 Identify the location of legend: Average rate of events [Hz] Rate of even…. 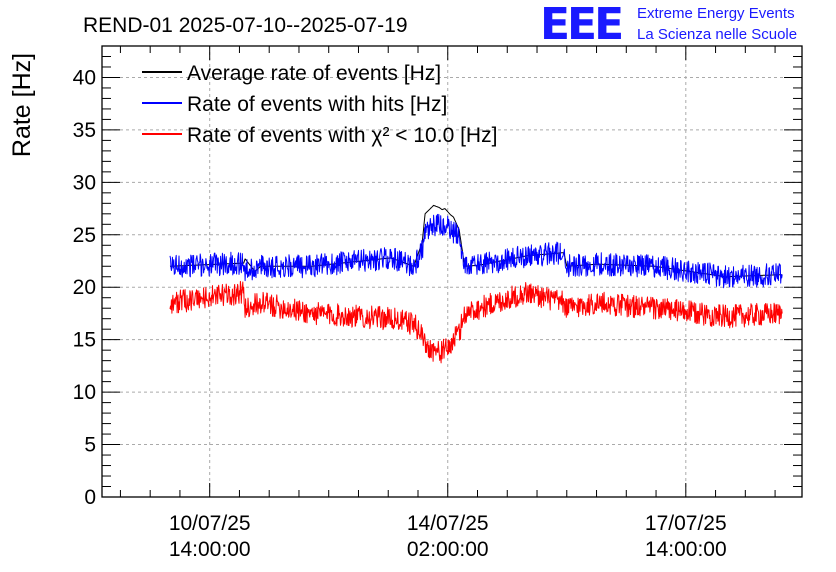
(319, 104).